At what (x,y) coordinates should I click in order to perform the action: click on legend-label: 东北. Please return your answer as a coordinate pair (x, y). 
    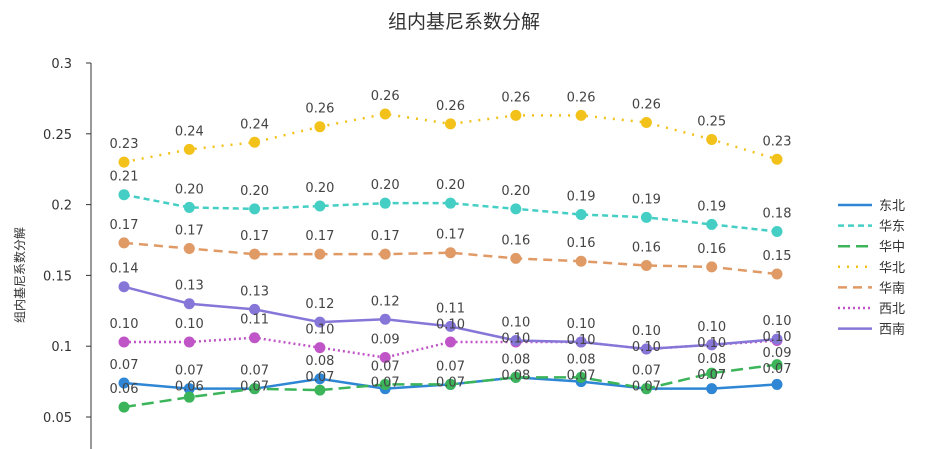
    Looking at the image, I should click on (892, 206).